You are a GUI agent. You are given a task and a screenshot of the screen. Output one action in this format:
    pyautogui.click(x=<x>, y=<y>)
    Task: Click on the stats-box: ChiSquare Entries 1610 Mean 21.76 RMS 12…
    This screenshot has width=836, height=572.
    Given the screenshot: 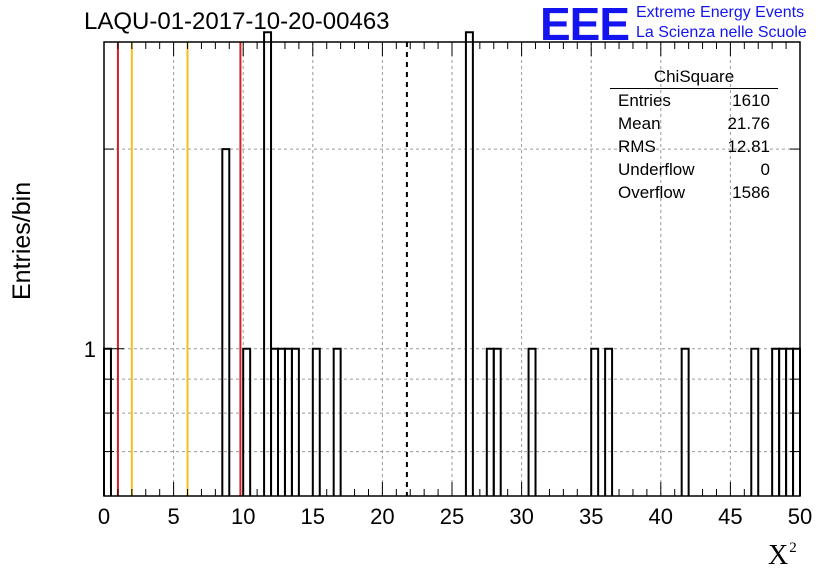 What is the action you would take?
    pyautogui.click(x=694, y=135)
    